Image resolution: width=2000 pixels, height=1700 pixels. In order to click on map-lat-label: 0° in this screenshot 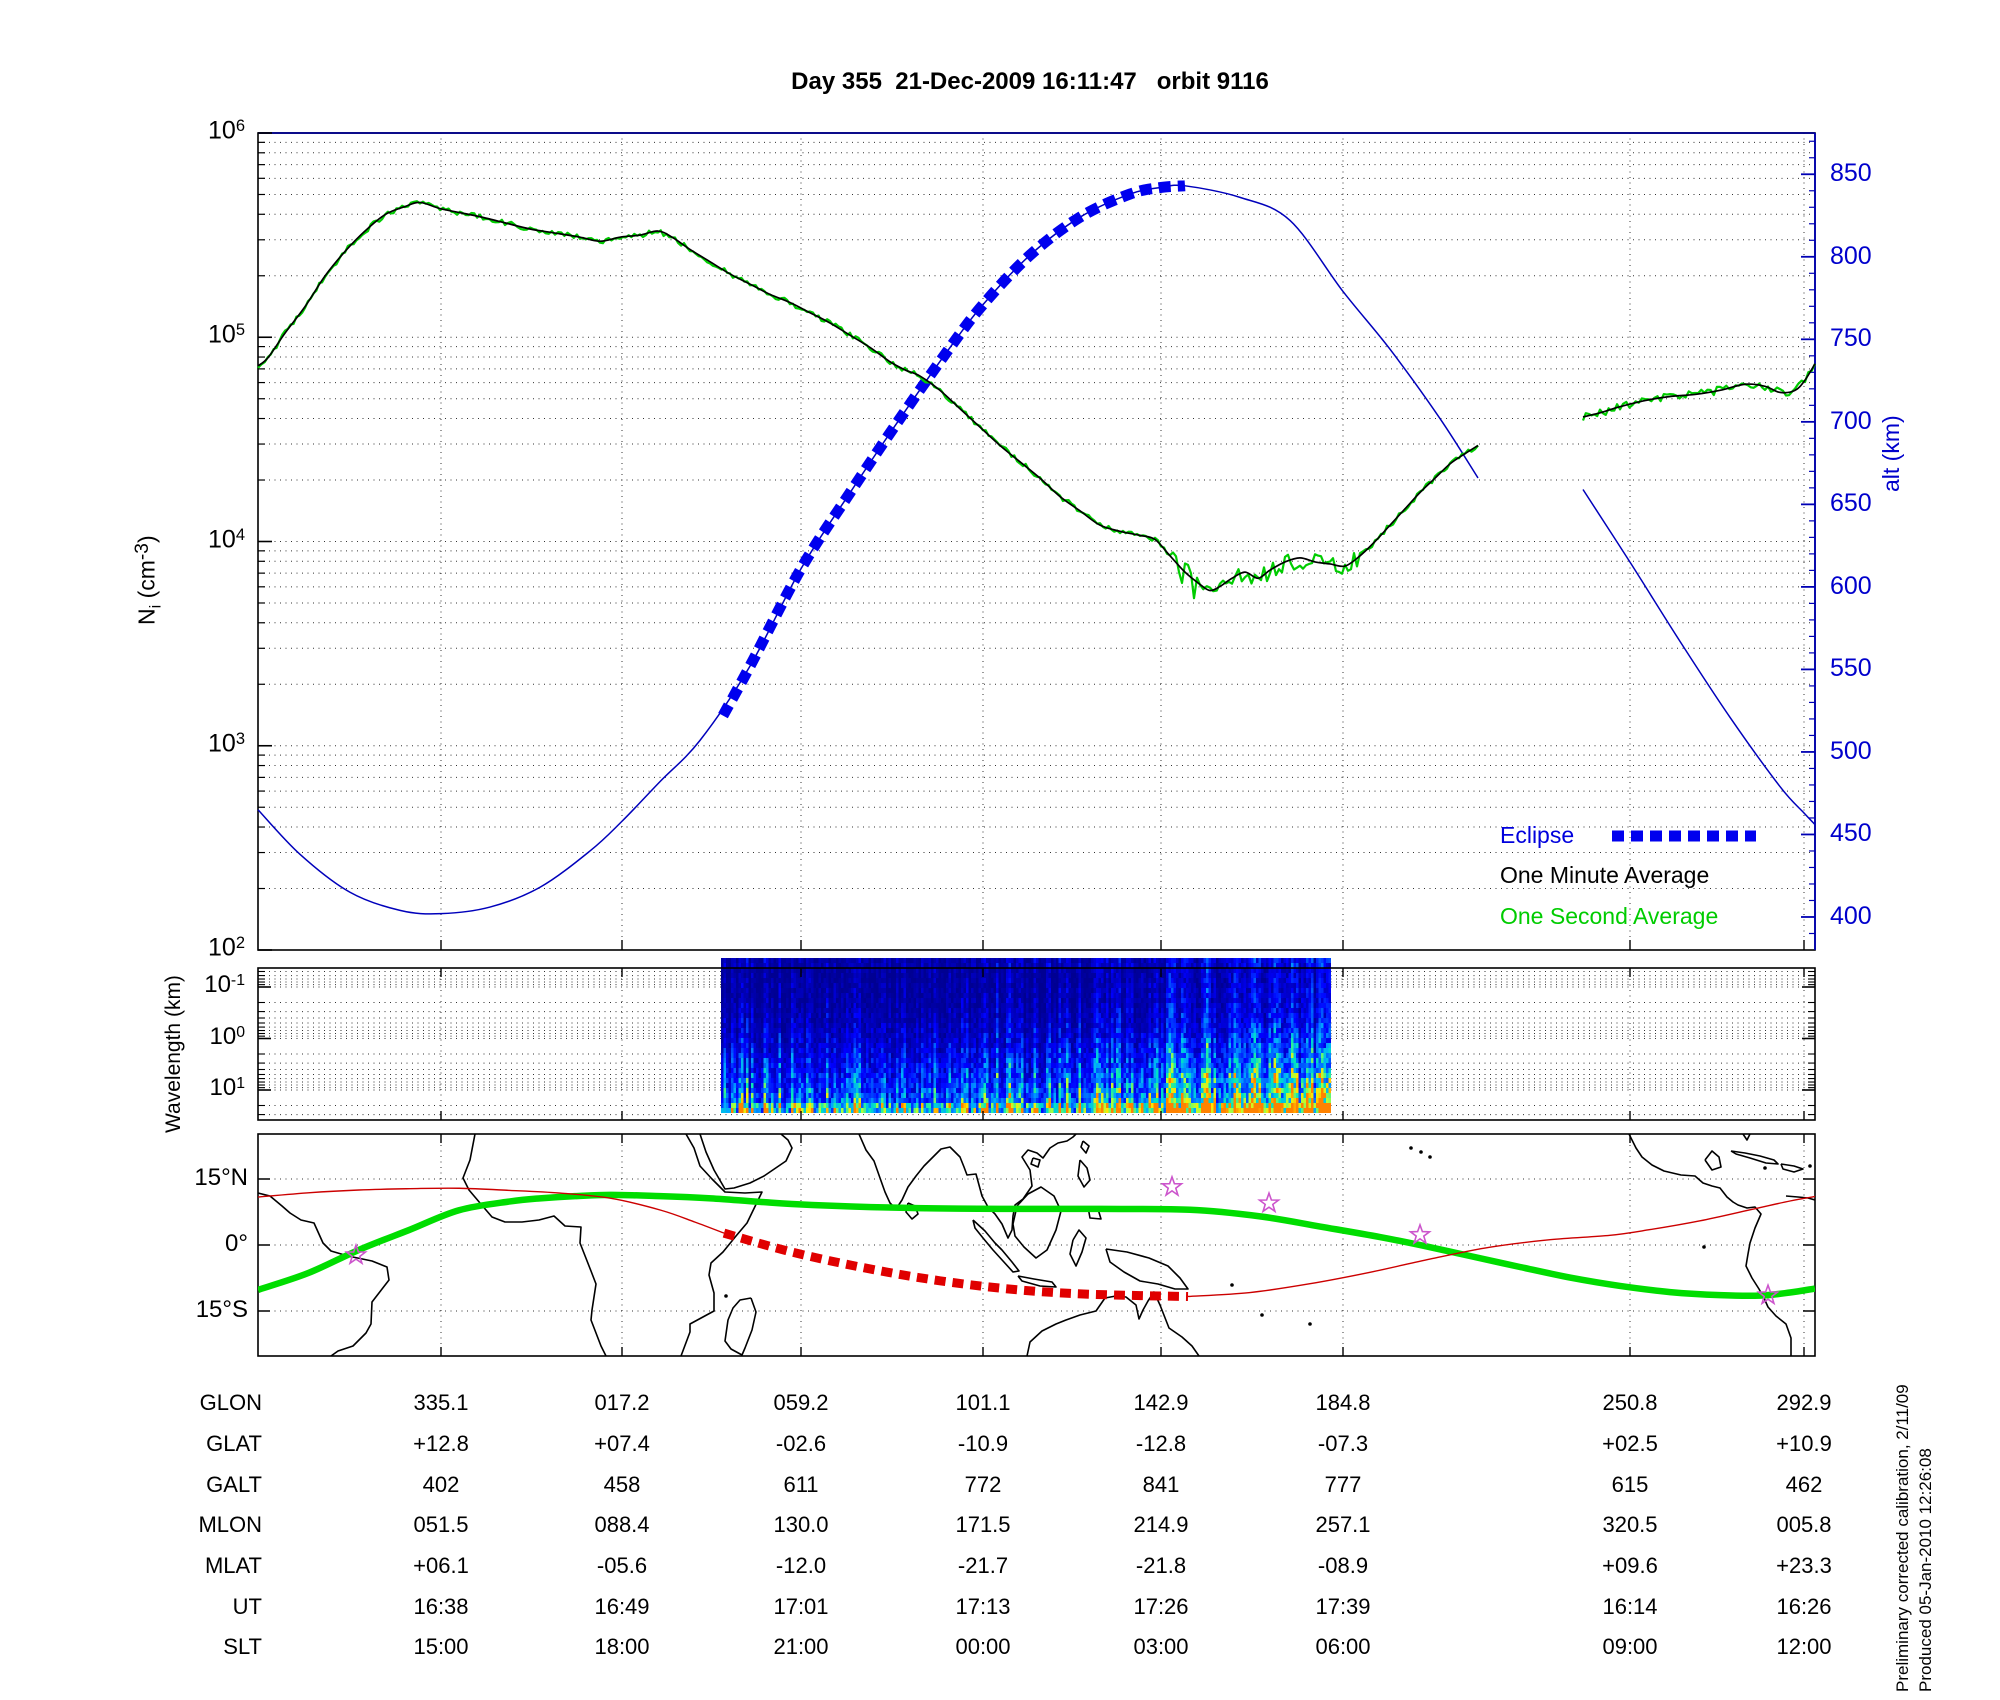, I will do `click(236, 1243)`.